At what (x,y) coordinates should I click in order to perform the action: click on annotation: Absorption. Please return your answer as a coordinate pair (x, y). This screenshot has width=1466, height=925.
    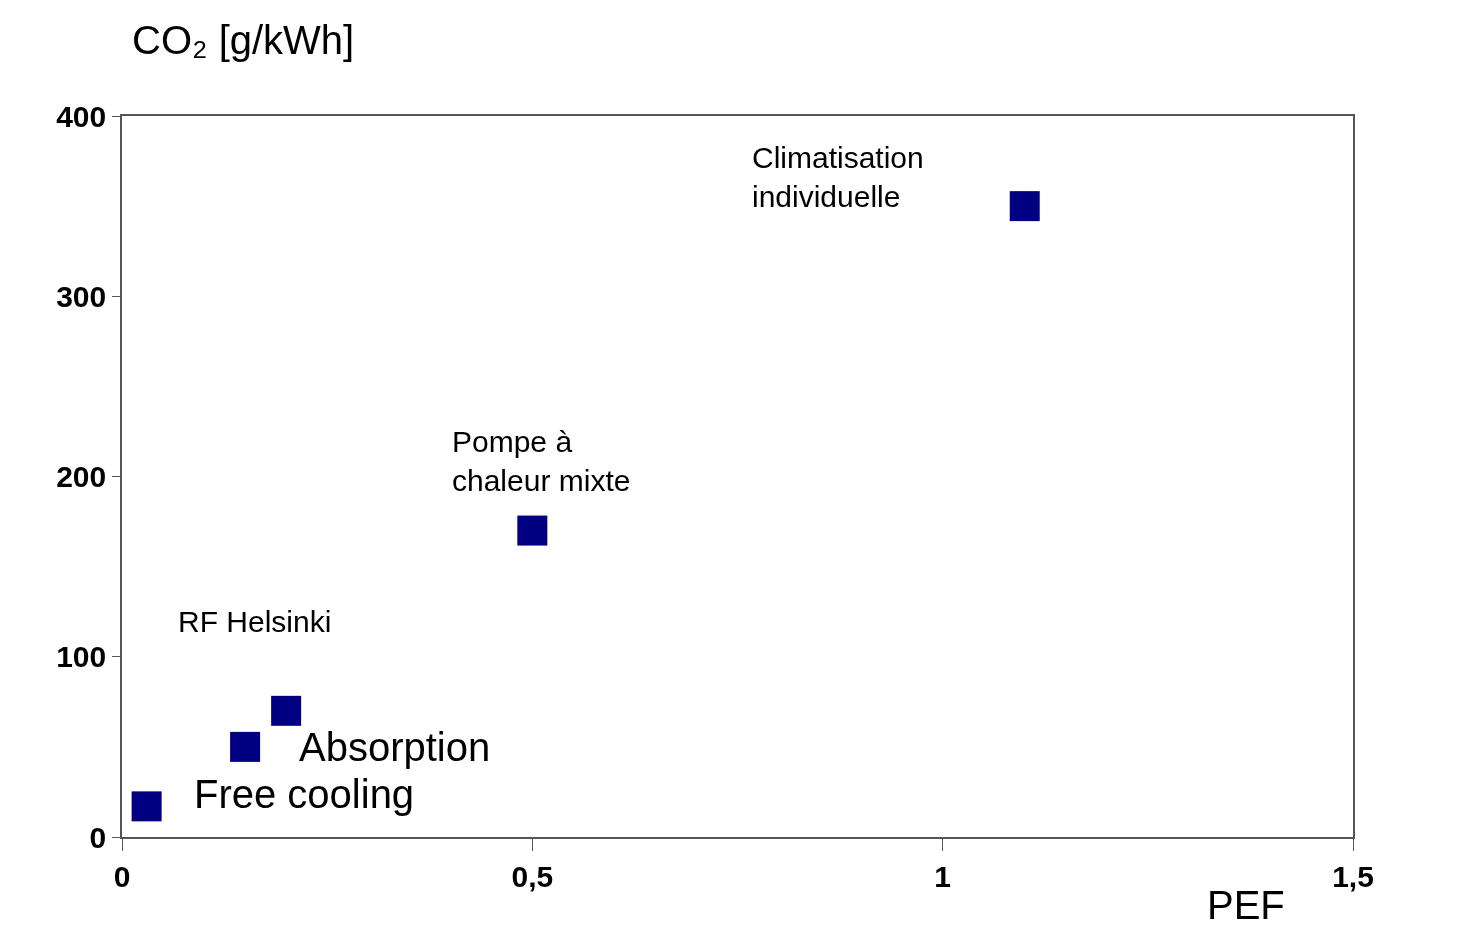
    Looking at the image, I should click on (395, 747).